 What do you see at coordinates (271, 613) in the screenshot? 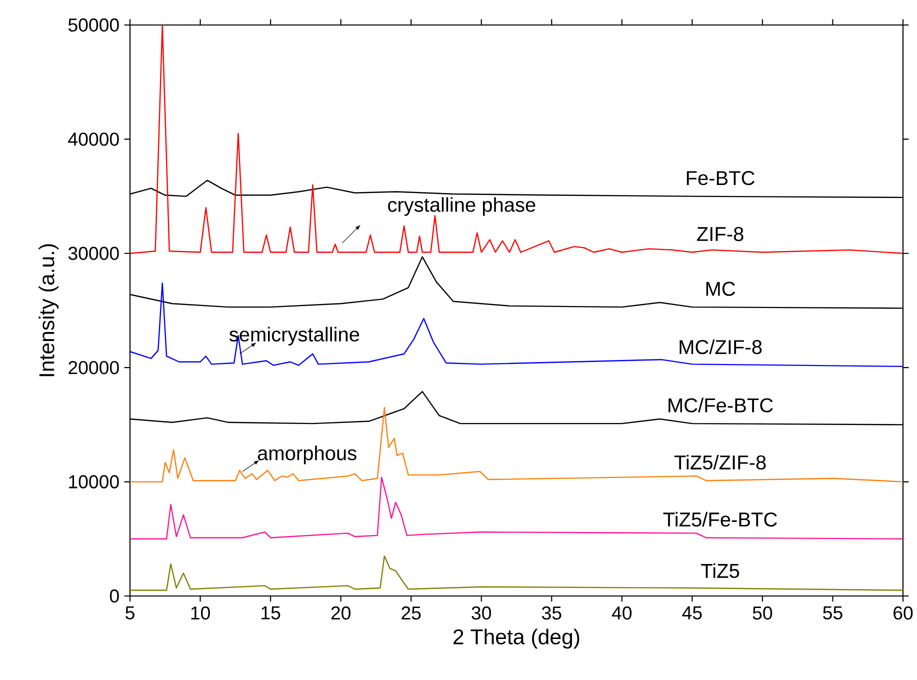
I see `x-tick-label: 15` at bounding box center [271, 613].